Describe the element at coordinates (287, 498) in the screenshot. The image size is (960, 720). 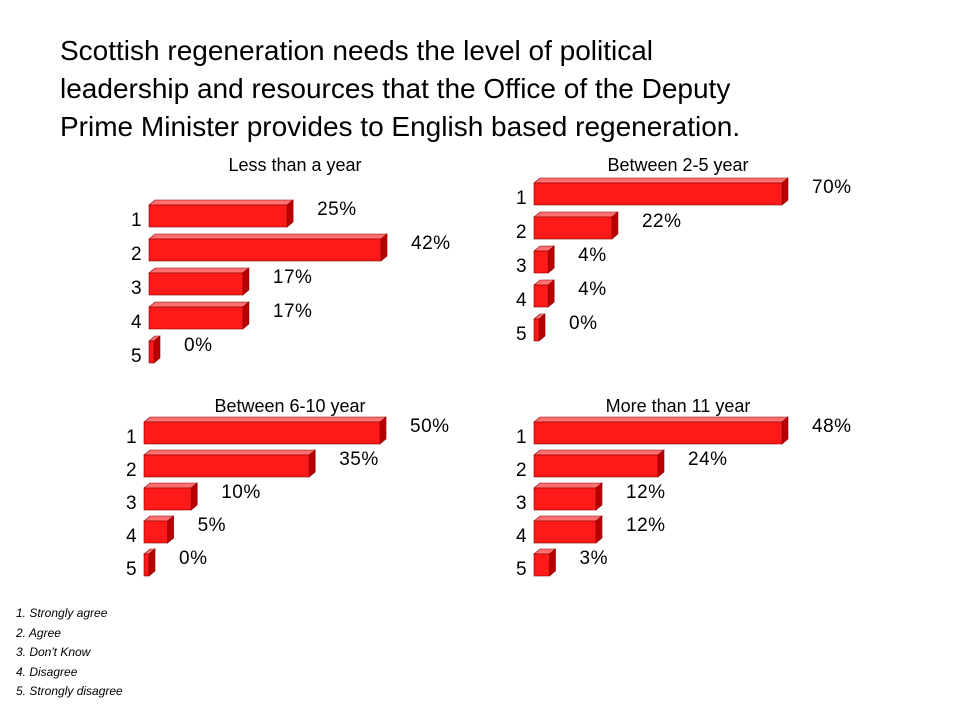
I see `chart-plot: 150% 2 35% 3 1 0% 4 5% 50%` at that location.